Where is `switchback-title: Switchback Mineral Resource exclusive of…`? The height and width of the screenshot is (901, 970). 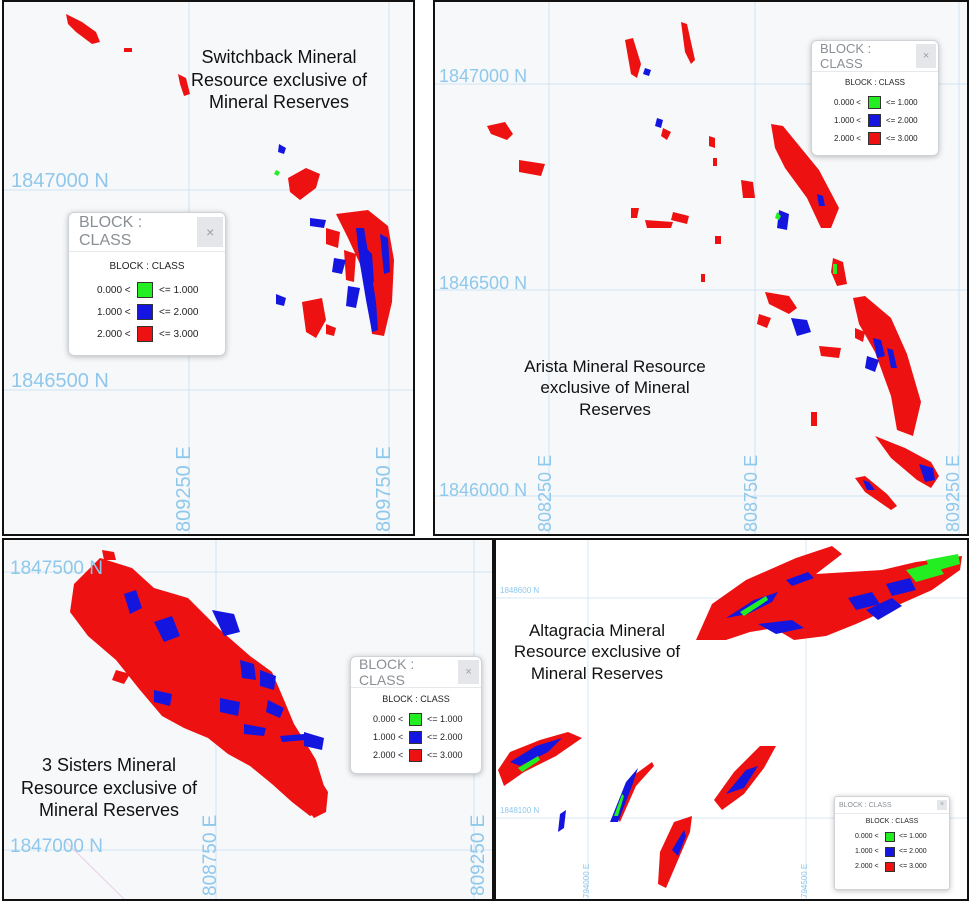 switchback-title: Switchback Mineral Resource exclusive of… is located at coordinates (279, 79).